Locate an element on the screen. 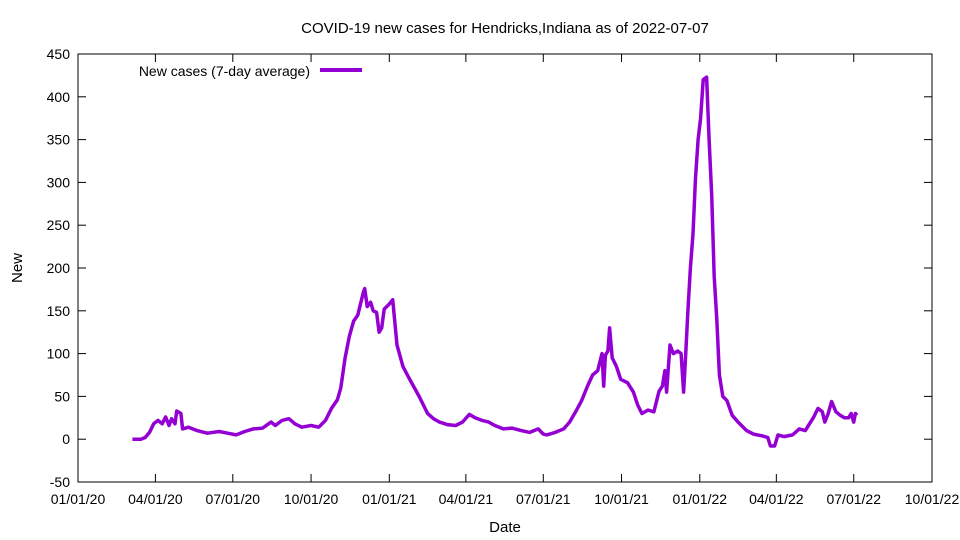  y-tick-label: 450 is located at coordinates (59, 54).